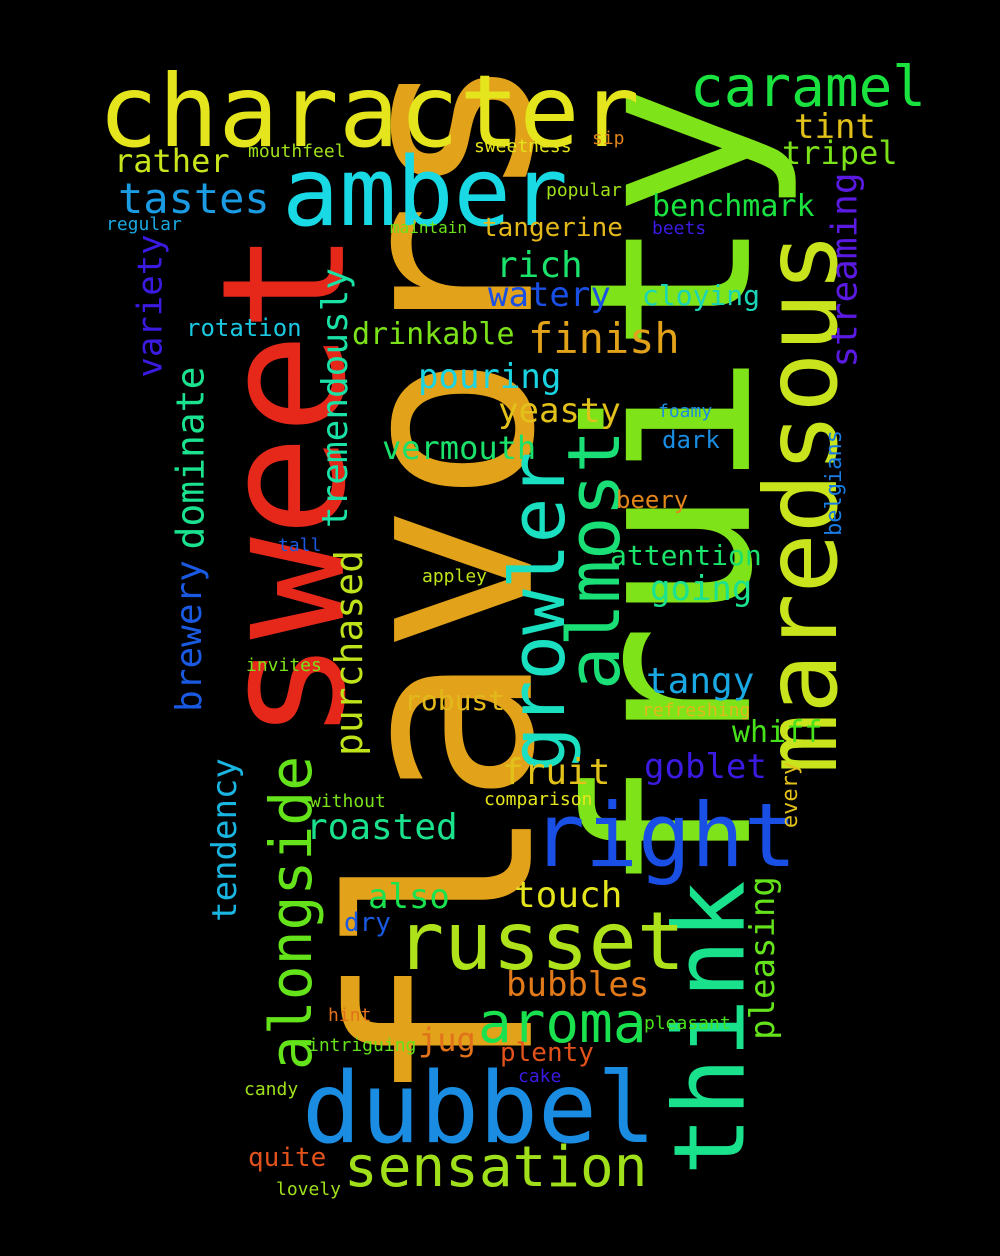  What do you see at coordinates (696, 710) in the screenshot?
I see `word-refreshing: refreshing` at bounding box center [696, 710].